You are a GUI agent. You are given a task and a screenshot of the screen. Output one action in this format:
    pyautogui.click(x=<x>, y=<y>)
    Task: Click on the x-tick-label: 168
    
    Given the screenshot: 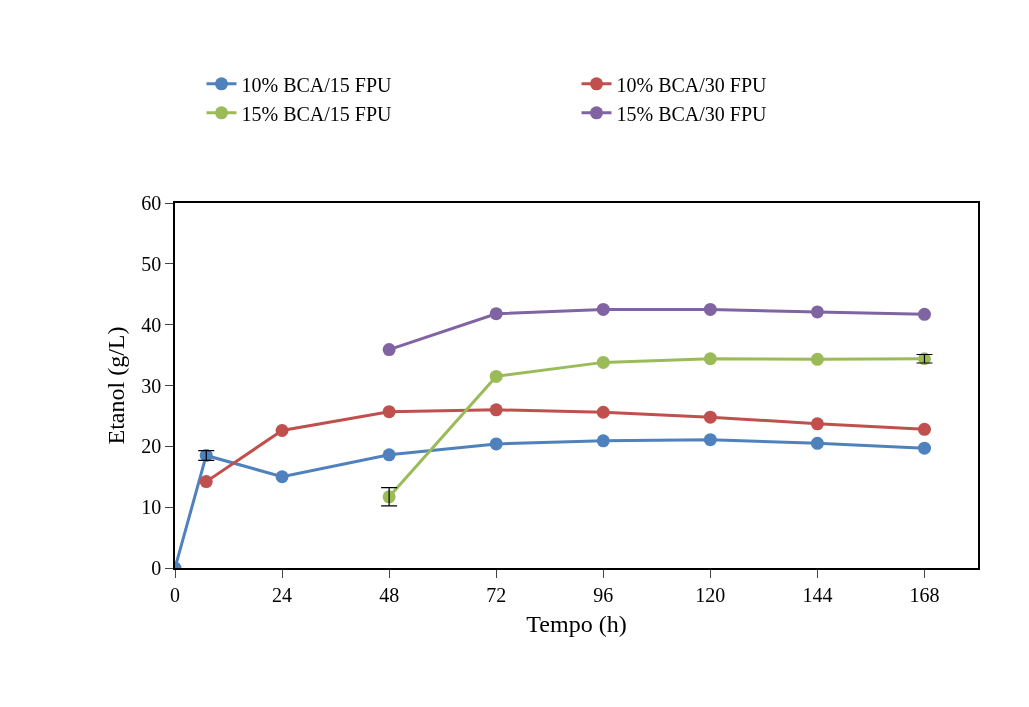 What is the action you would take?
    pyautogui.click(x=924, y=594)
    